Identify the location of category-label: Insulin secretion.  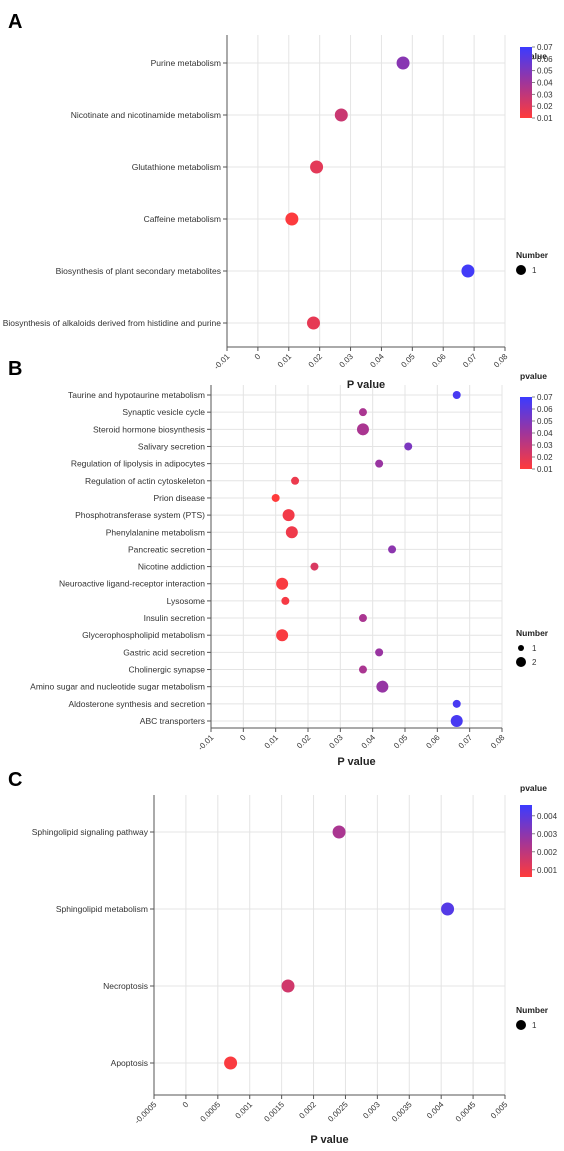
(175, 618).